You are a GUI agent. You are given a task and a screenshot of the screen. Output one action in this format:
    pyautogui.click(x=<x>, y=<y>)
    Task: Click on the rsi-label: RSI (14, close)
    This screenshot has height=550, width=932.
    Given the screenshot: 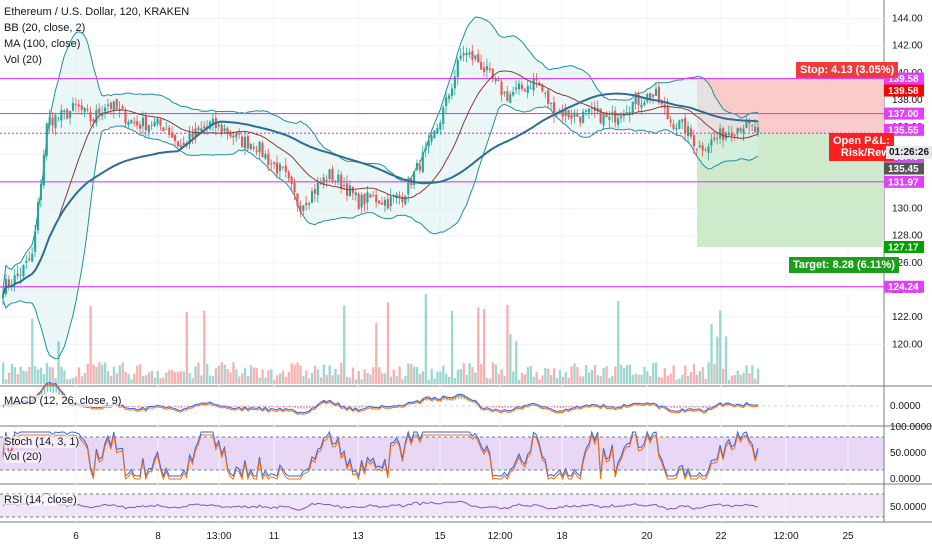 What is the action you would take?
    pyautogui.click(x=40, y=500)
    